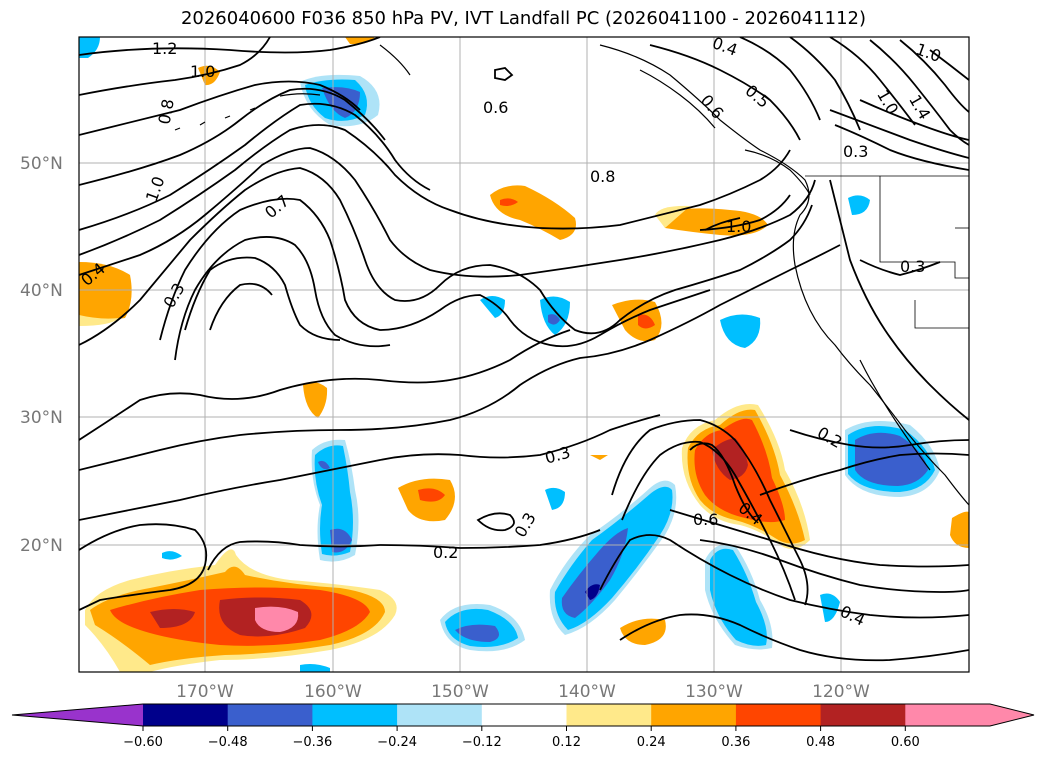 This screenshot has width=1047, height=765. Describe the element at coordinates (460, 692) in the screenshot. I see `lon-label: 150°W` at that location.